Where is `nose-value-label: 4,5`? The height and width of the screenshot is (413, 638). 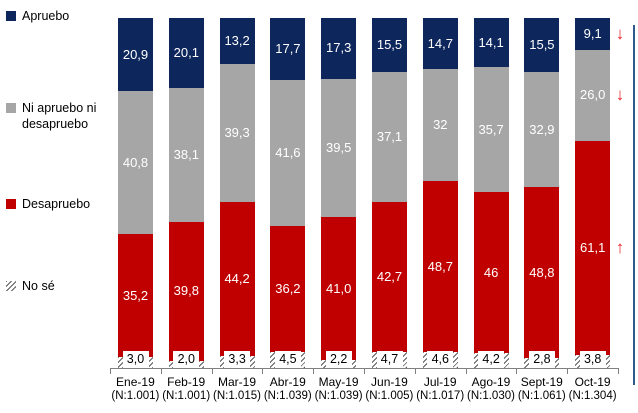 nose-value-label: 4,5 is located at coordinates (287, 359).